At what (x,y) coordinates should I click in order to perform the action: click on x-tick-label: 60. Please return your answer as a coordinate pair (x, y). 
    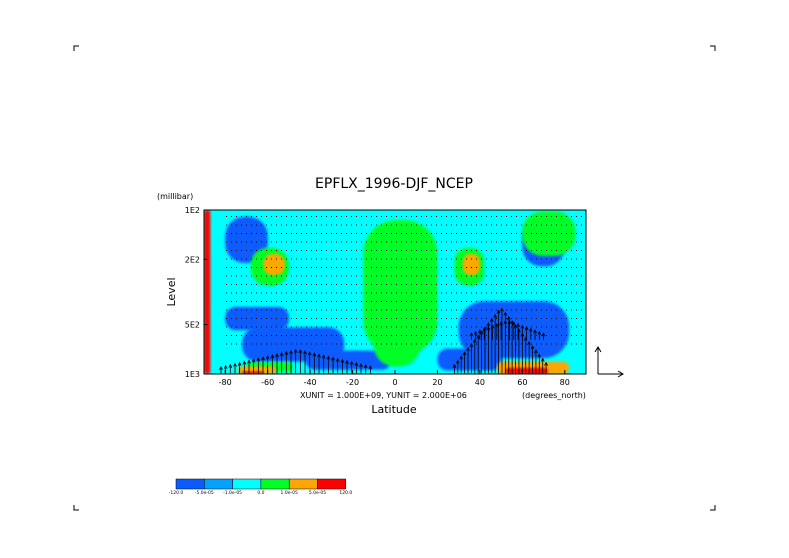
    Looking at the image, I should click on (522, 382).